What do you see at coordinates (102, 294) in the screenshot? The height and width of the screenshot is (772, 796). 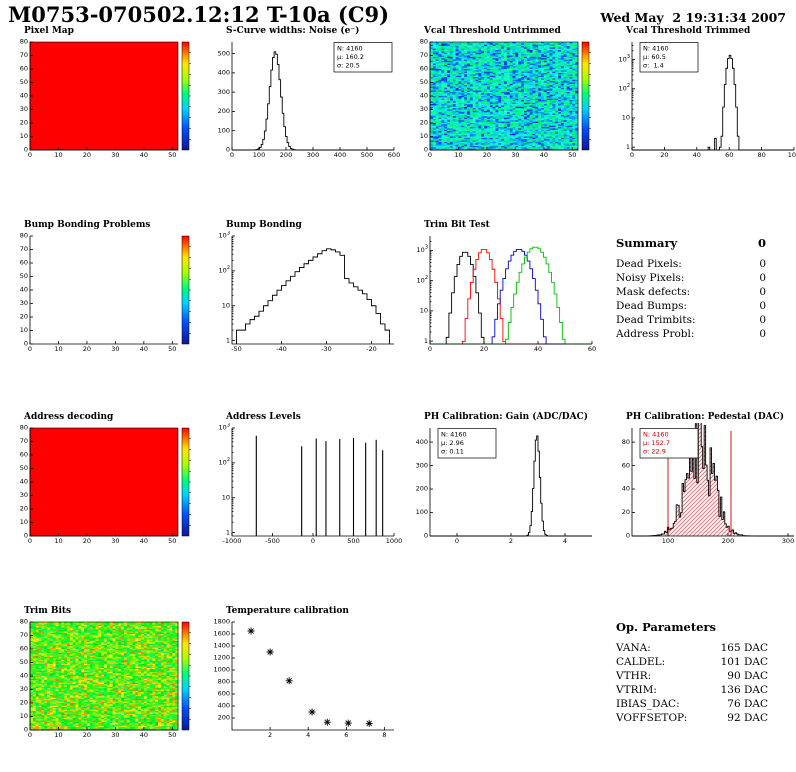 I see `bump-problems-chart` at bounding box center [102, 294].